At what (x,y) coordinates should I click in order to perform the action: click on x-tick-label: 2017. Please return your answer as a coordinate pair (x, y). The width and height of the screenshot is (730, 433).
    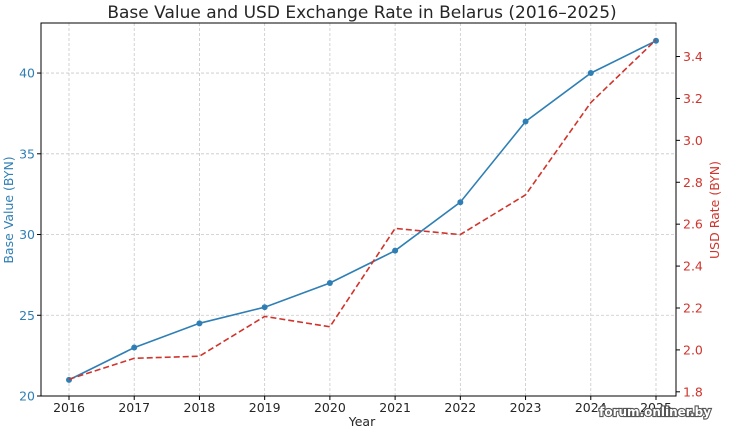
    Looking at the image, I should click on (134, 407).